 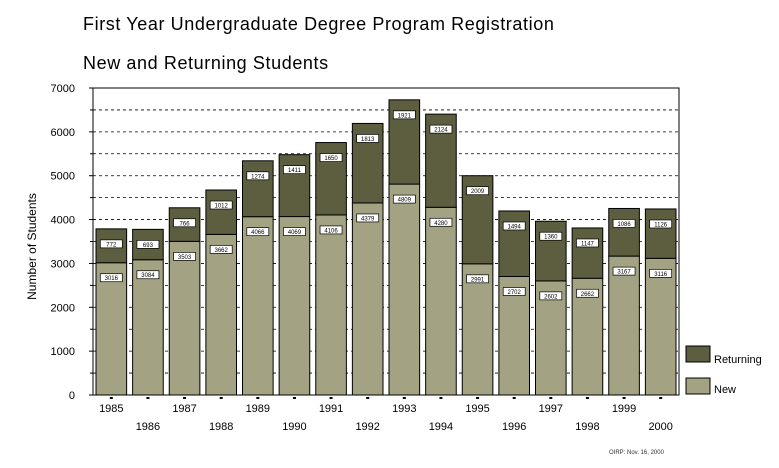 I want to click on data-label-new: 3084, so click(x=148, y=276).